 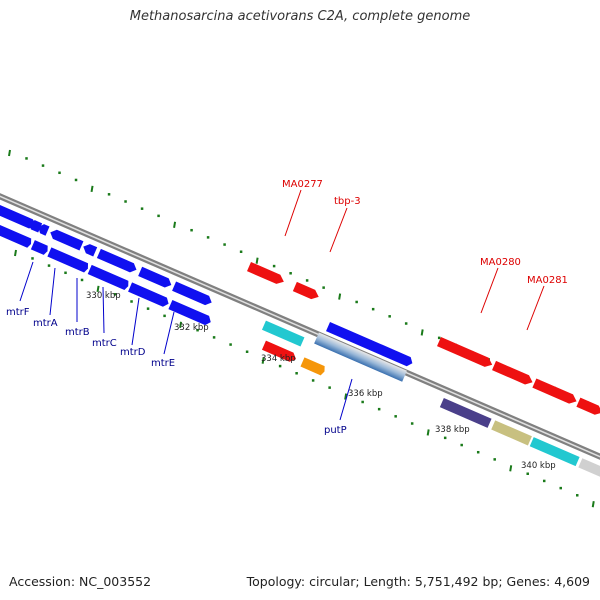 What do you see at coordinates (302, 184) in the screenshot?
I see `gene-label-MA0277: MA0277` at bounding box center [302, 184].